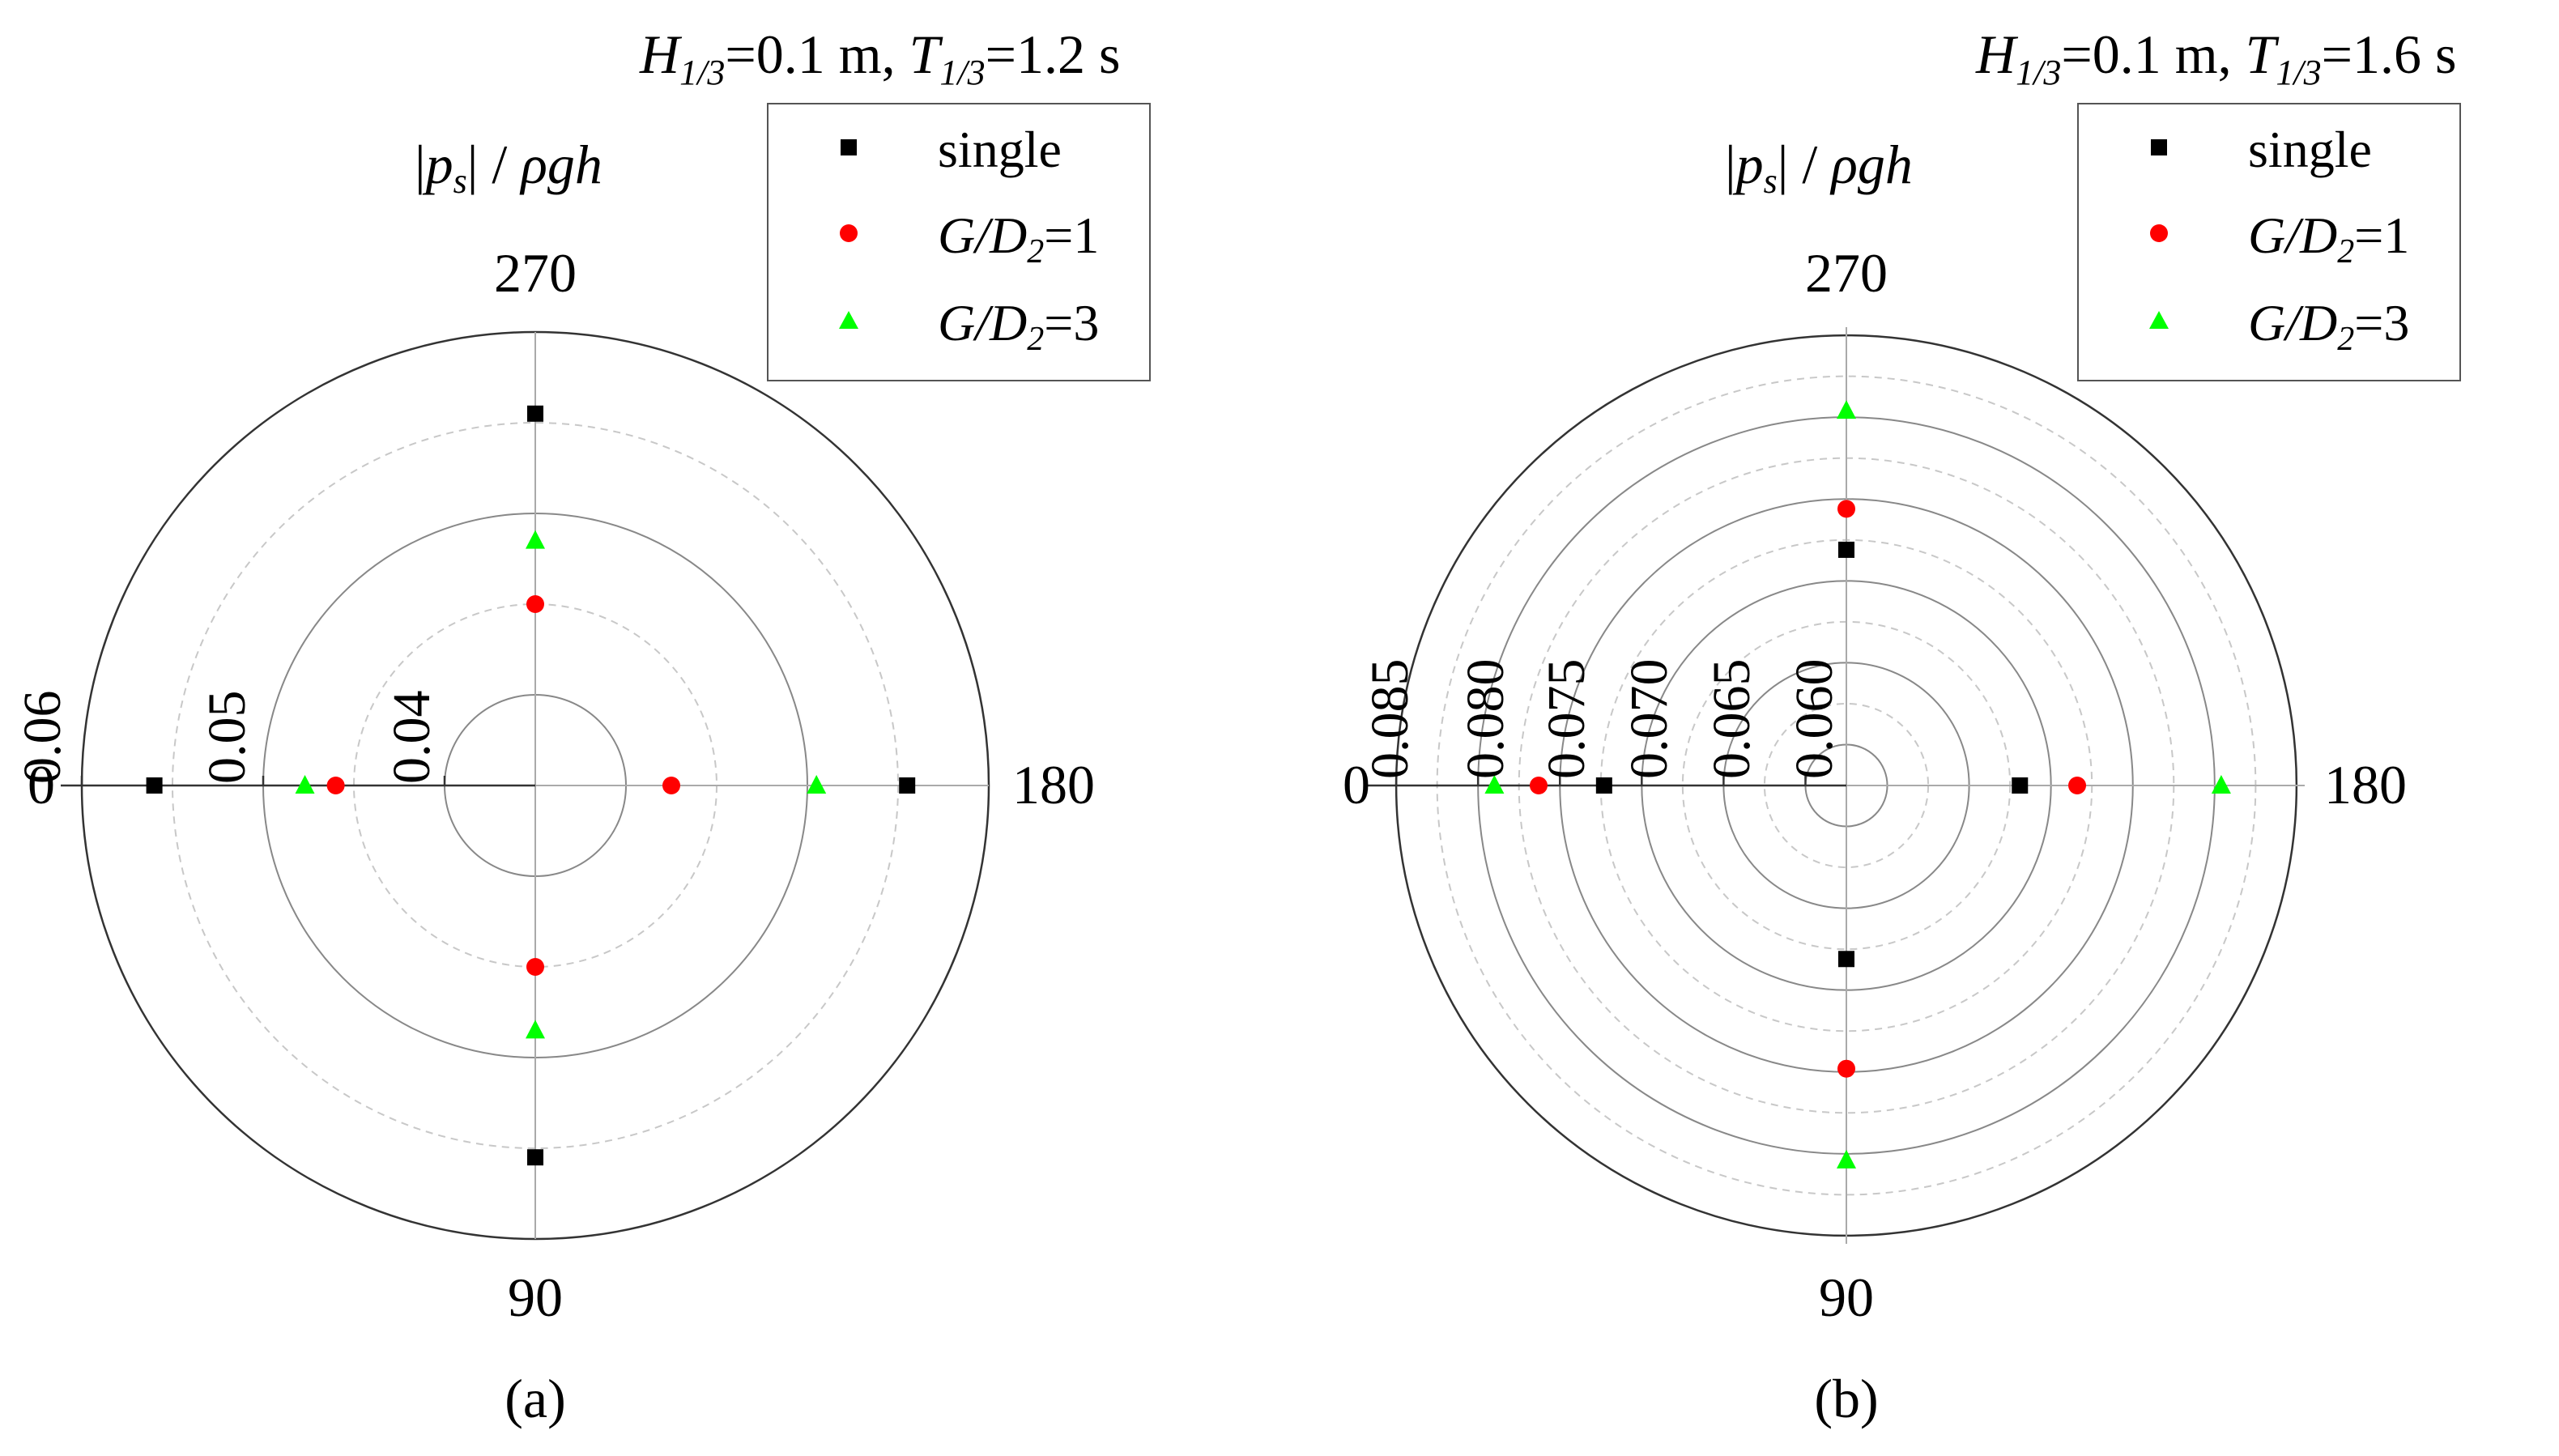 This screenshot has width=2559, height=1456. I want to click on legend-label-gd1-b: G/D2=1, so click(2328, 238).